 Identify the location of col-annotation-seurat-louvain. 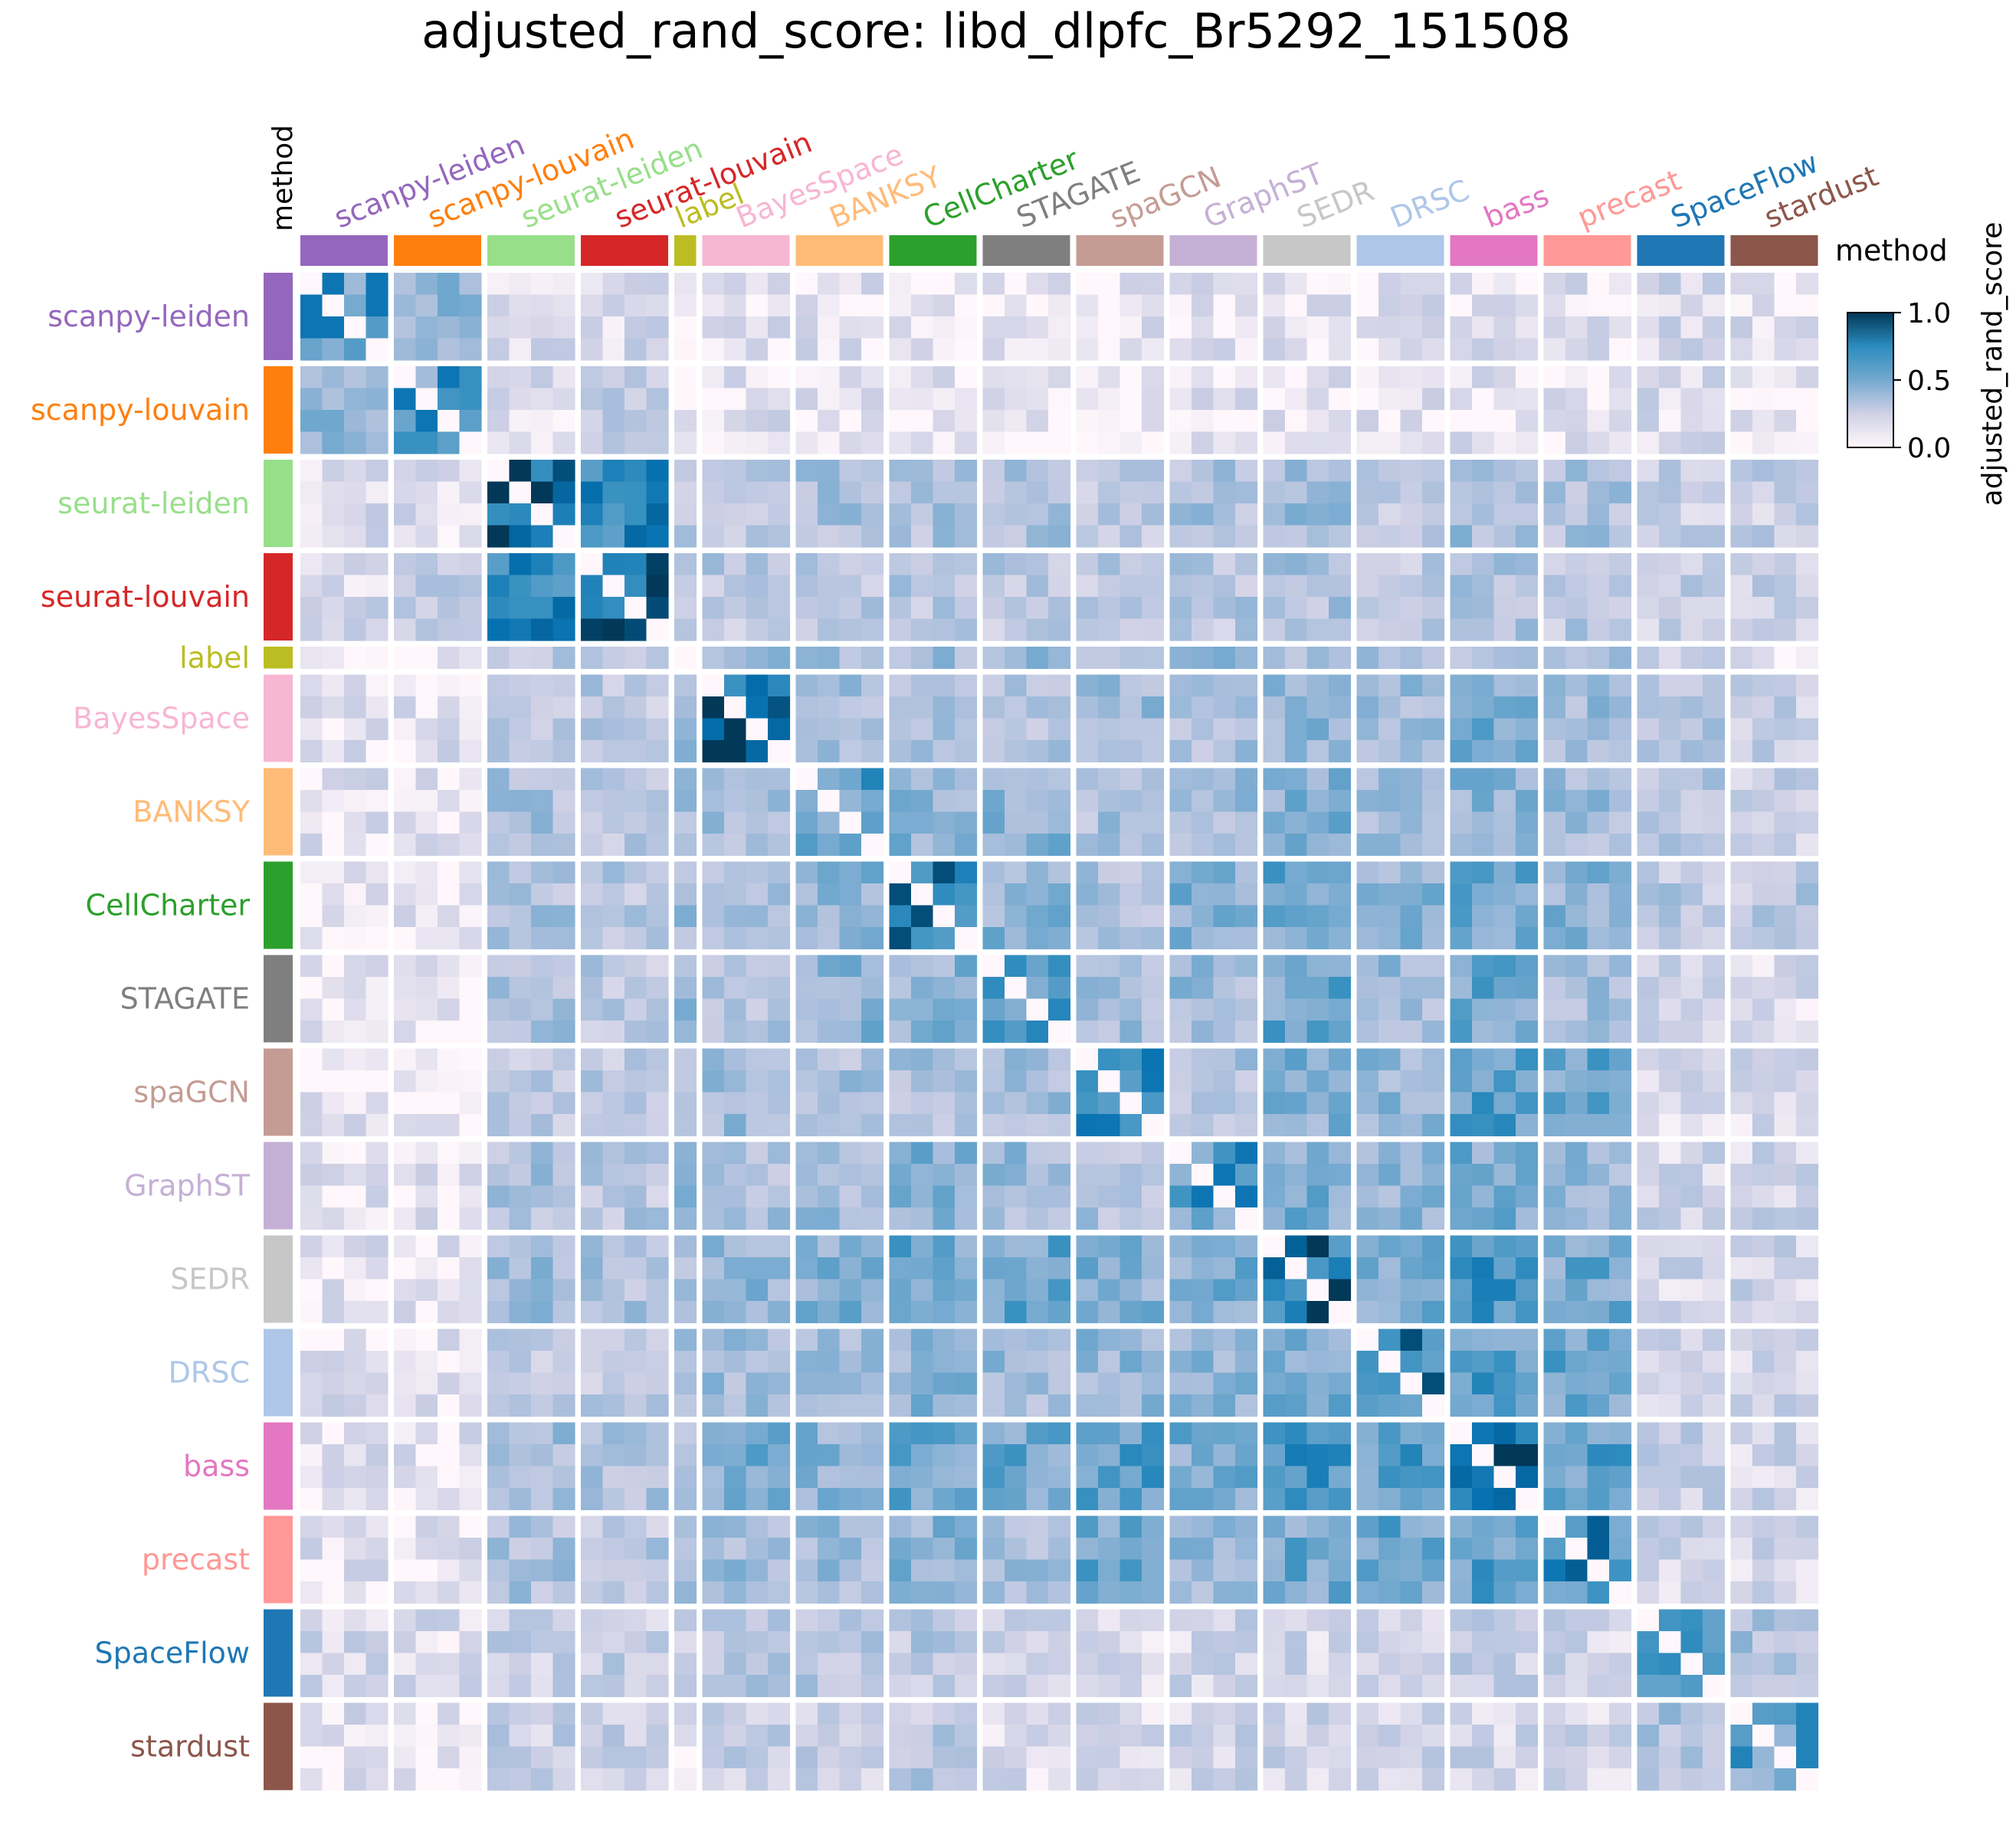
(624, 250).